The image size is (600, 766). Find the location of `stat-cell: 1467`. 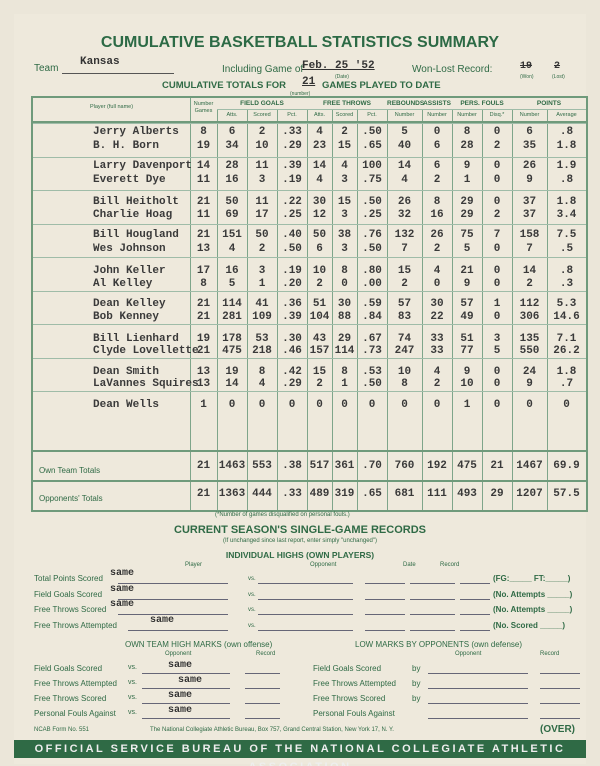

stat-cell: 1467 is located at coordinates (529, 466).